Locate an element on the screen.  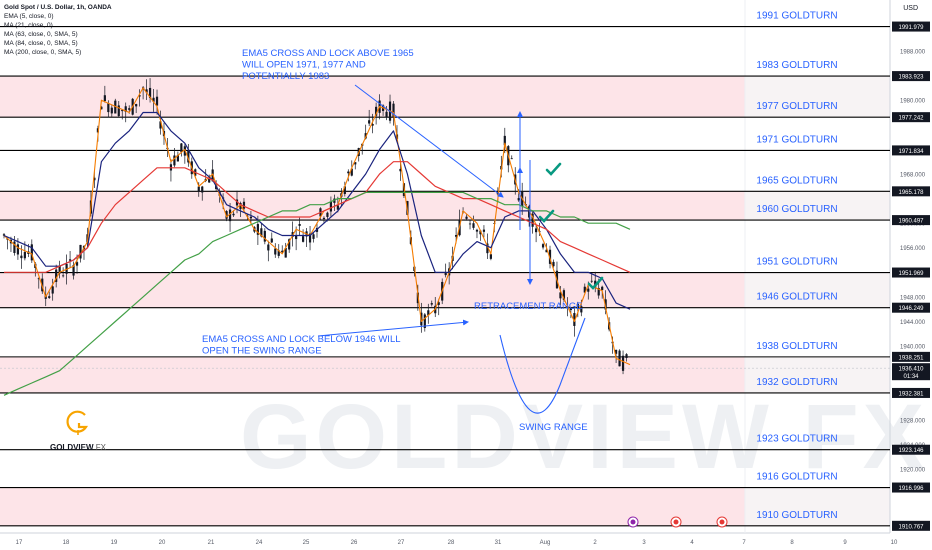
legend-ma200: MA (200, close, 0, SMA, 5) is located at coordinates (43, 52).